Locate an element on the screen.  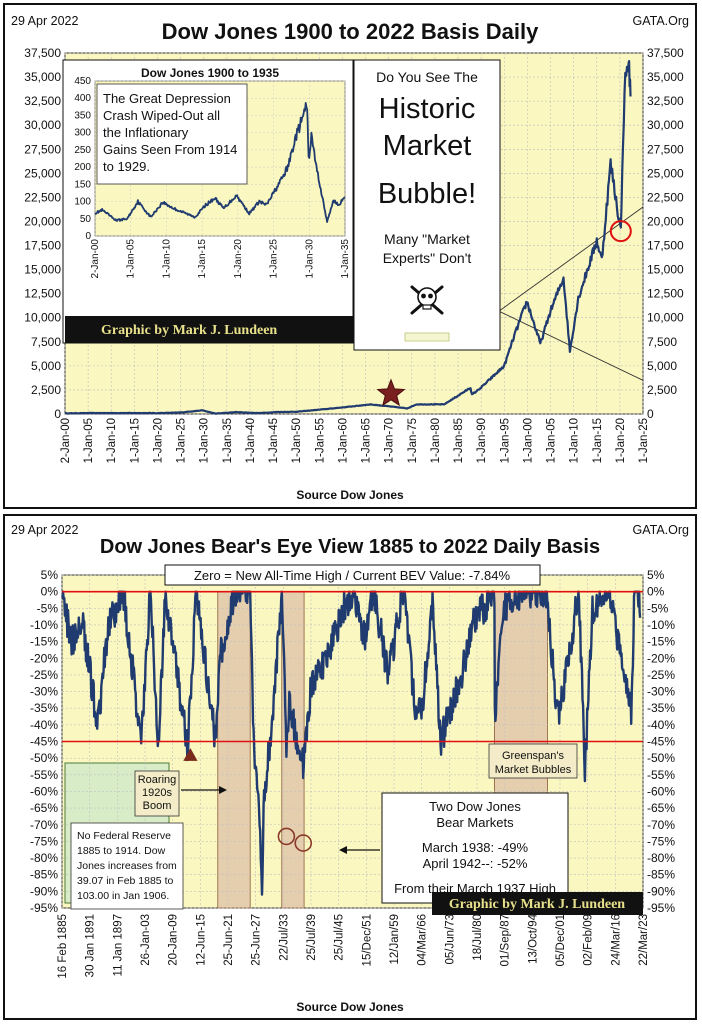
x-tick-label: 2-Jan-00 is located at coordinates (66, 440).